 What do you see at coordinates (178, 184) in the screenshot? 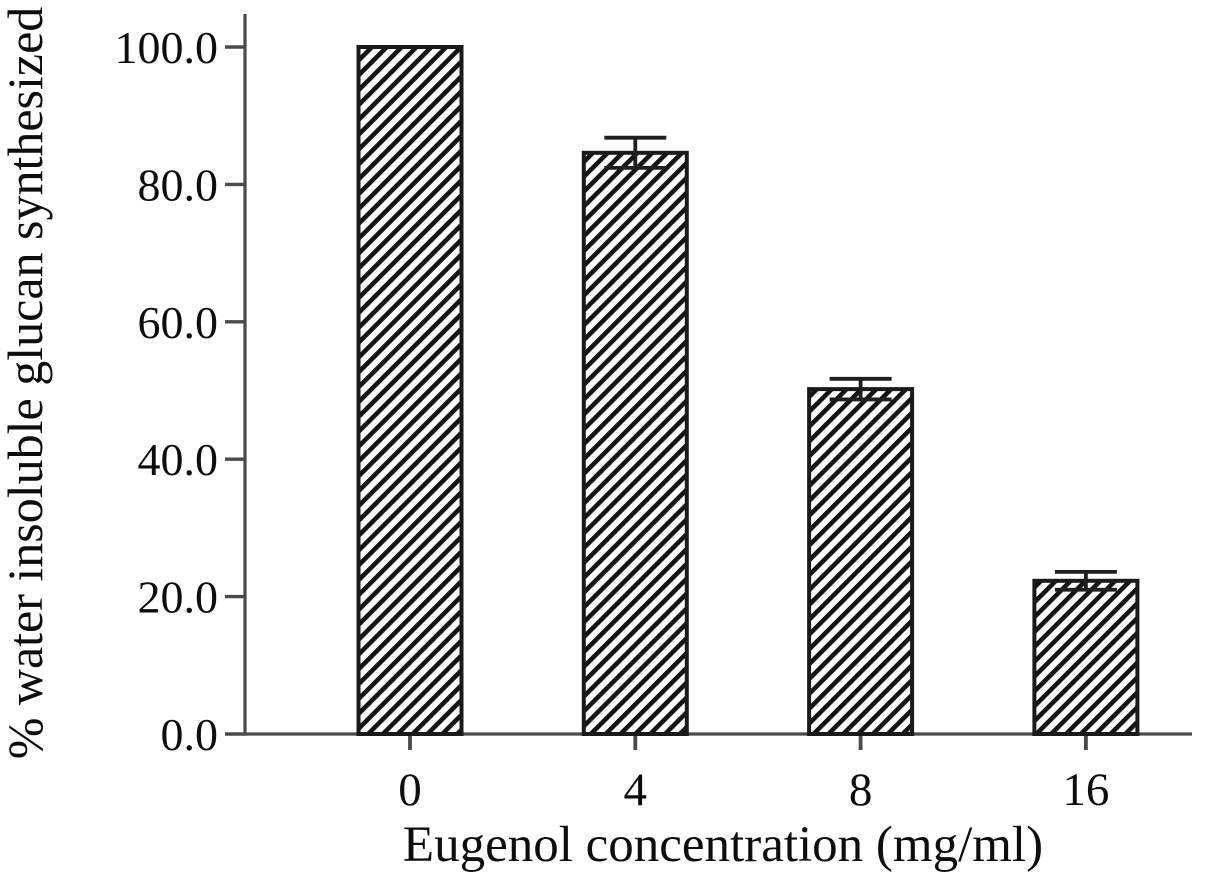
I see `y-tick-label: 80.0` at bounding box center [178, 184].